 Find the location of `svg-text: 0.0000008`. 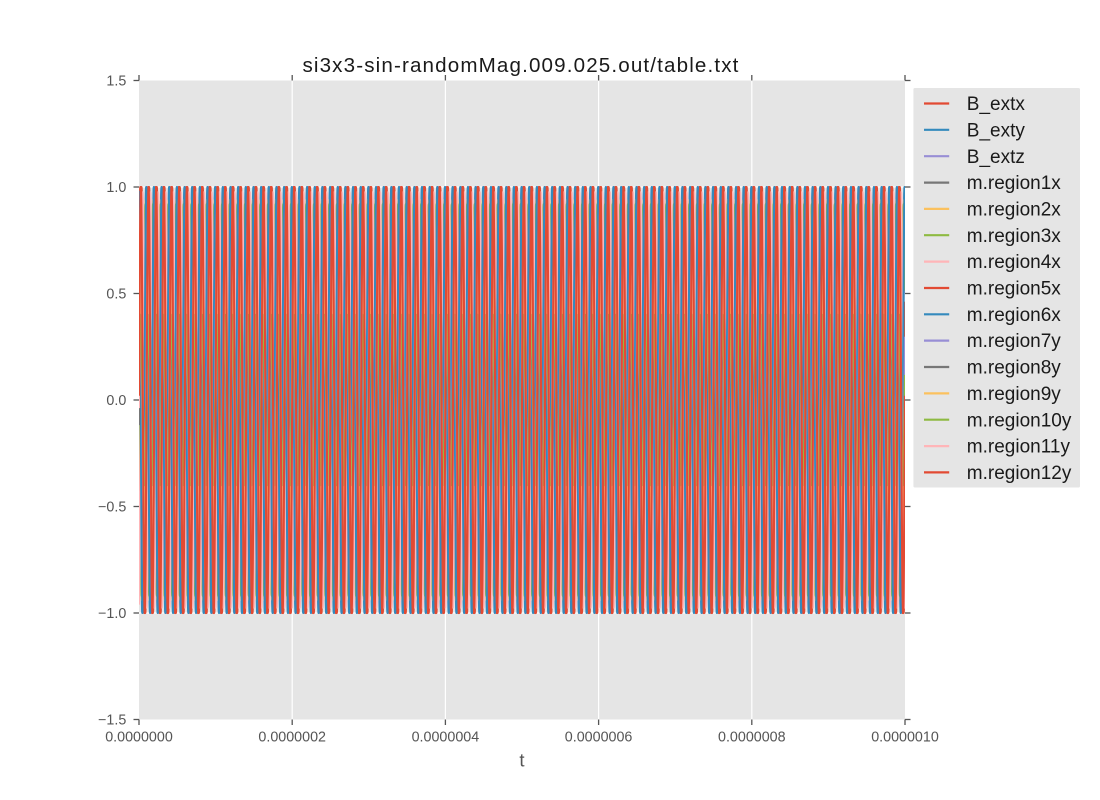

svg-text: 0.0000008 is located at coordinates (752, 737).